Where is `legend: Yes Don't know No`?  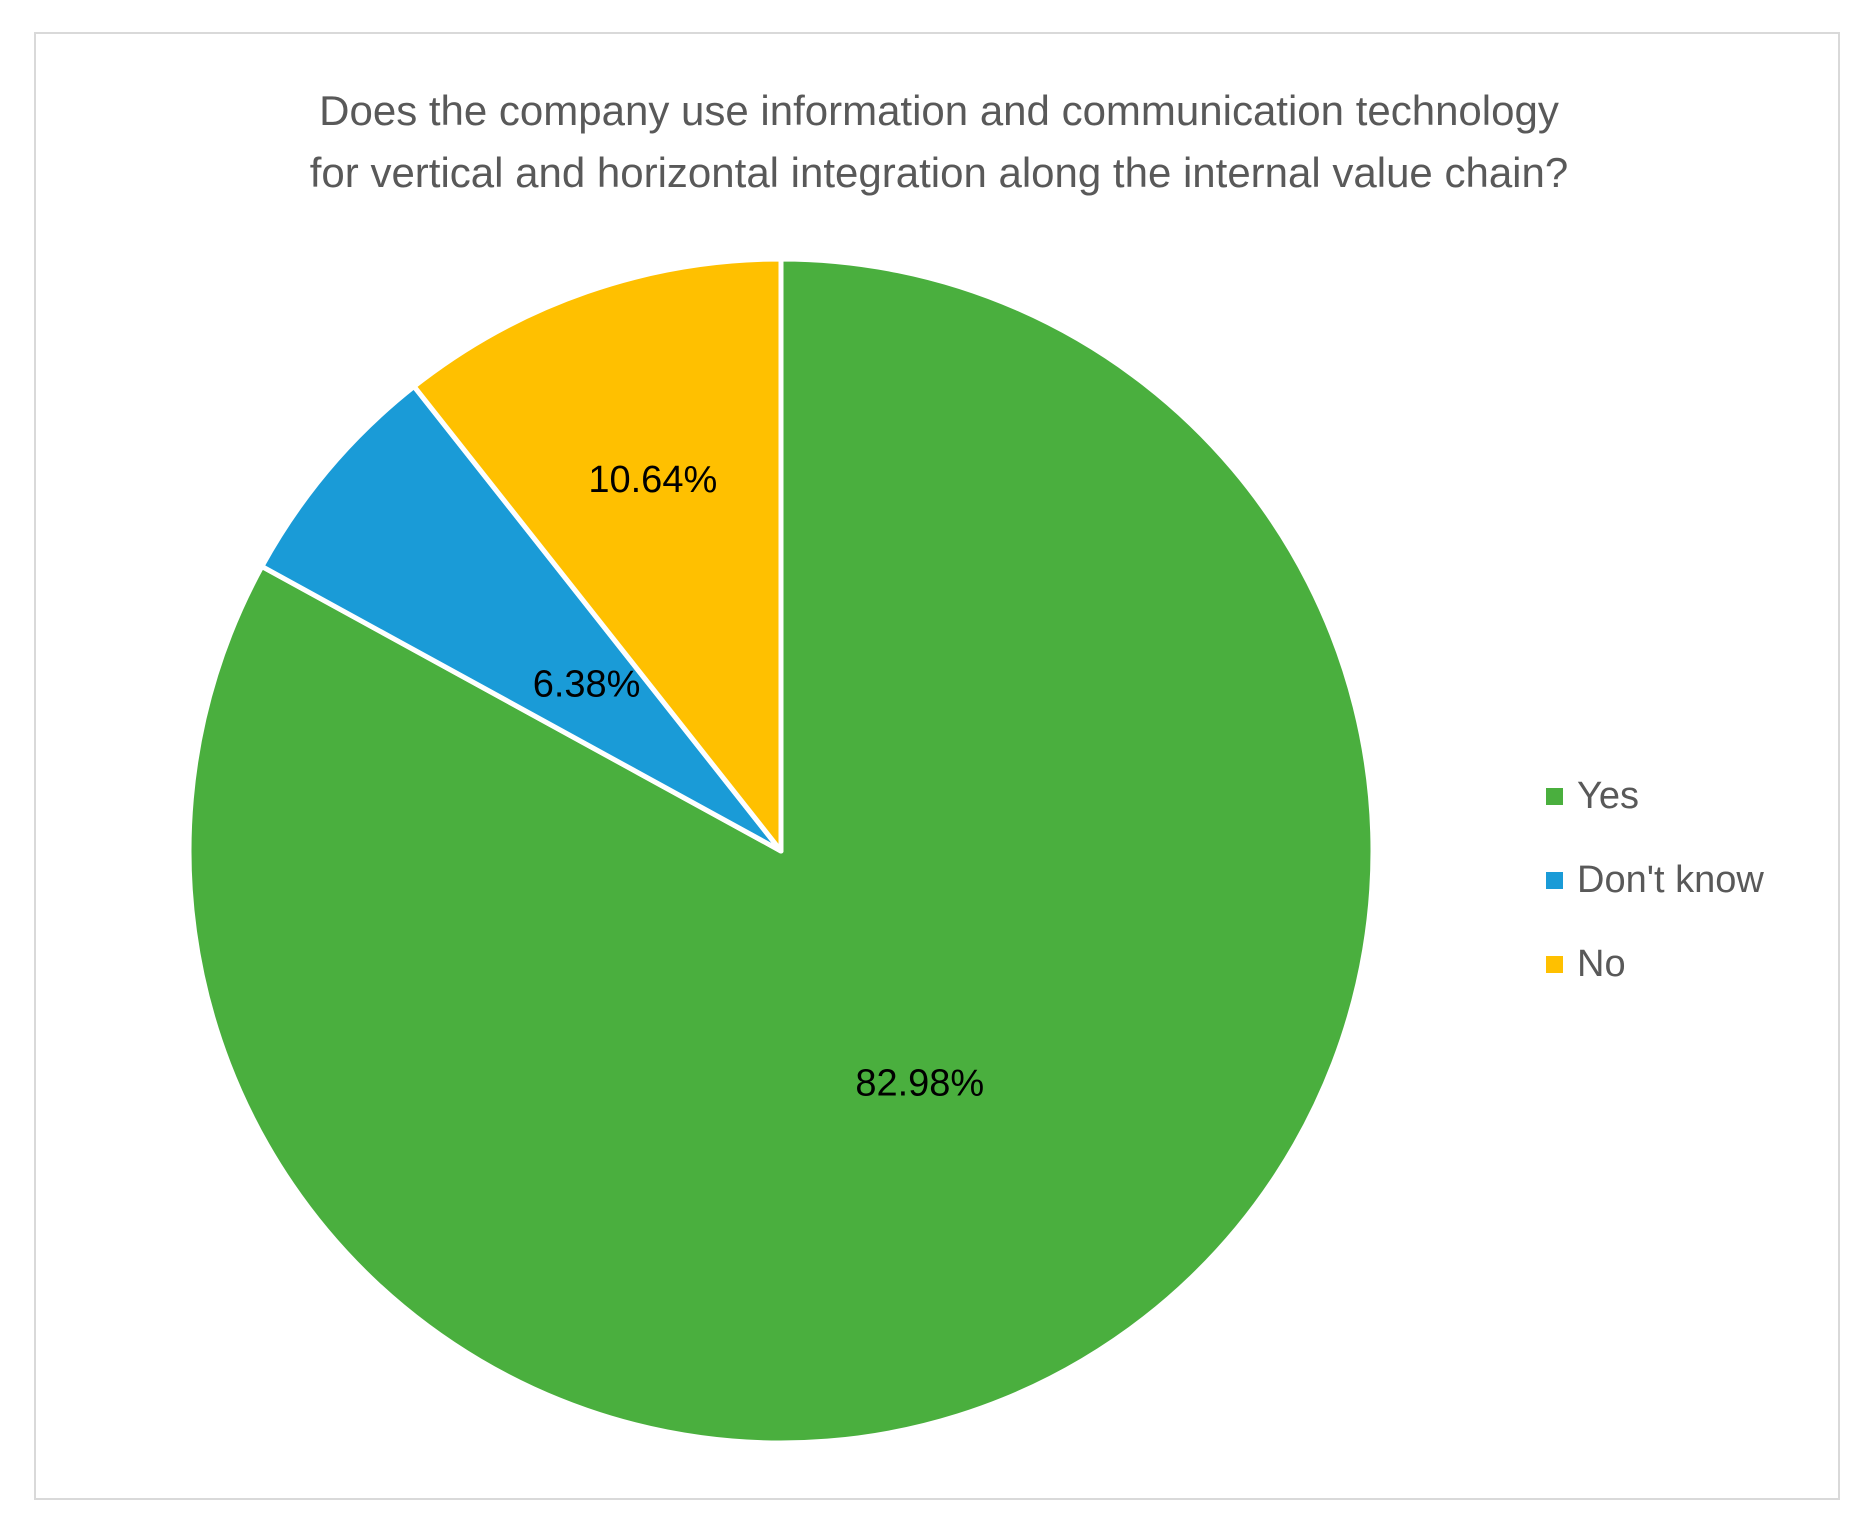 legend: Yes Don't know No is located at coordinates (1655, 880).